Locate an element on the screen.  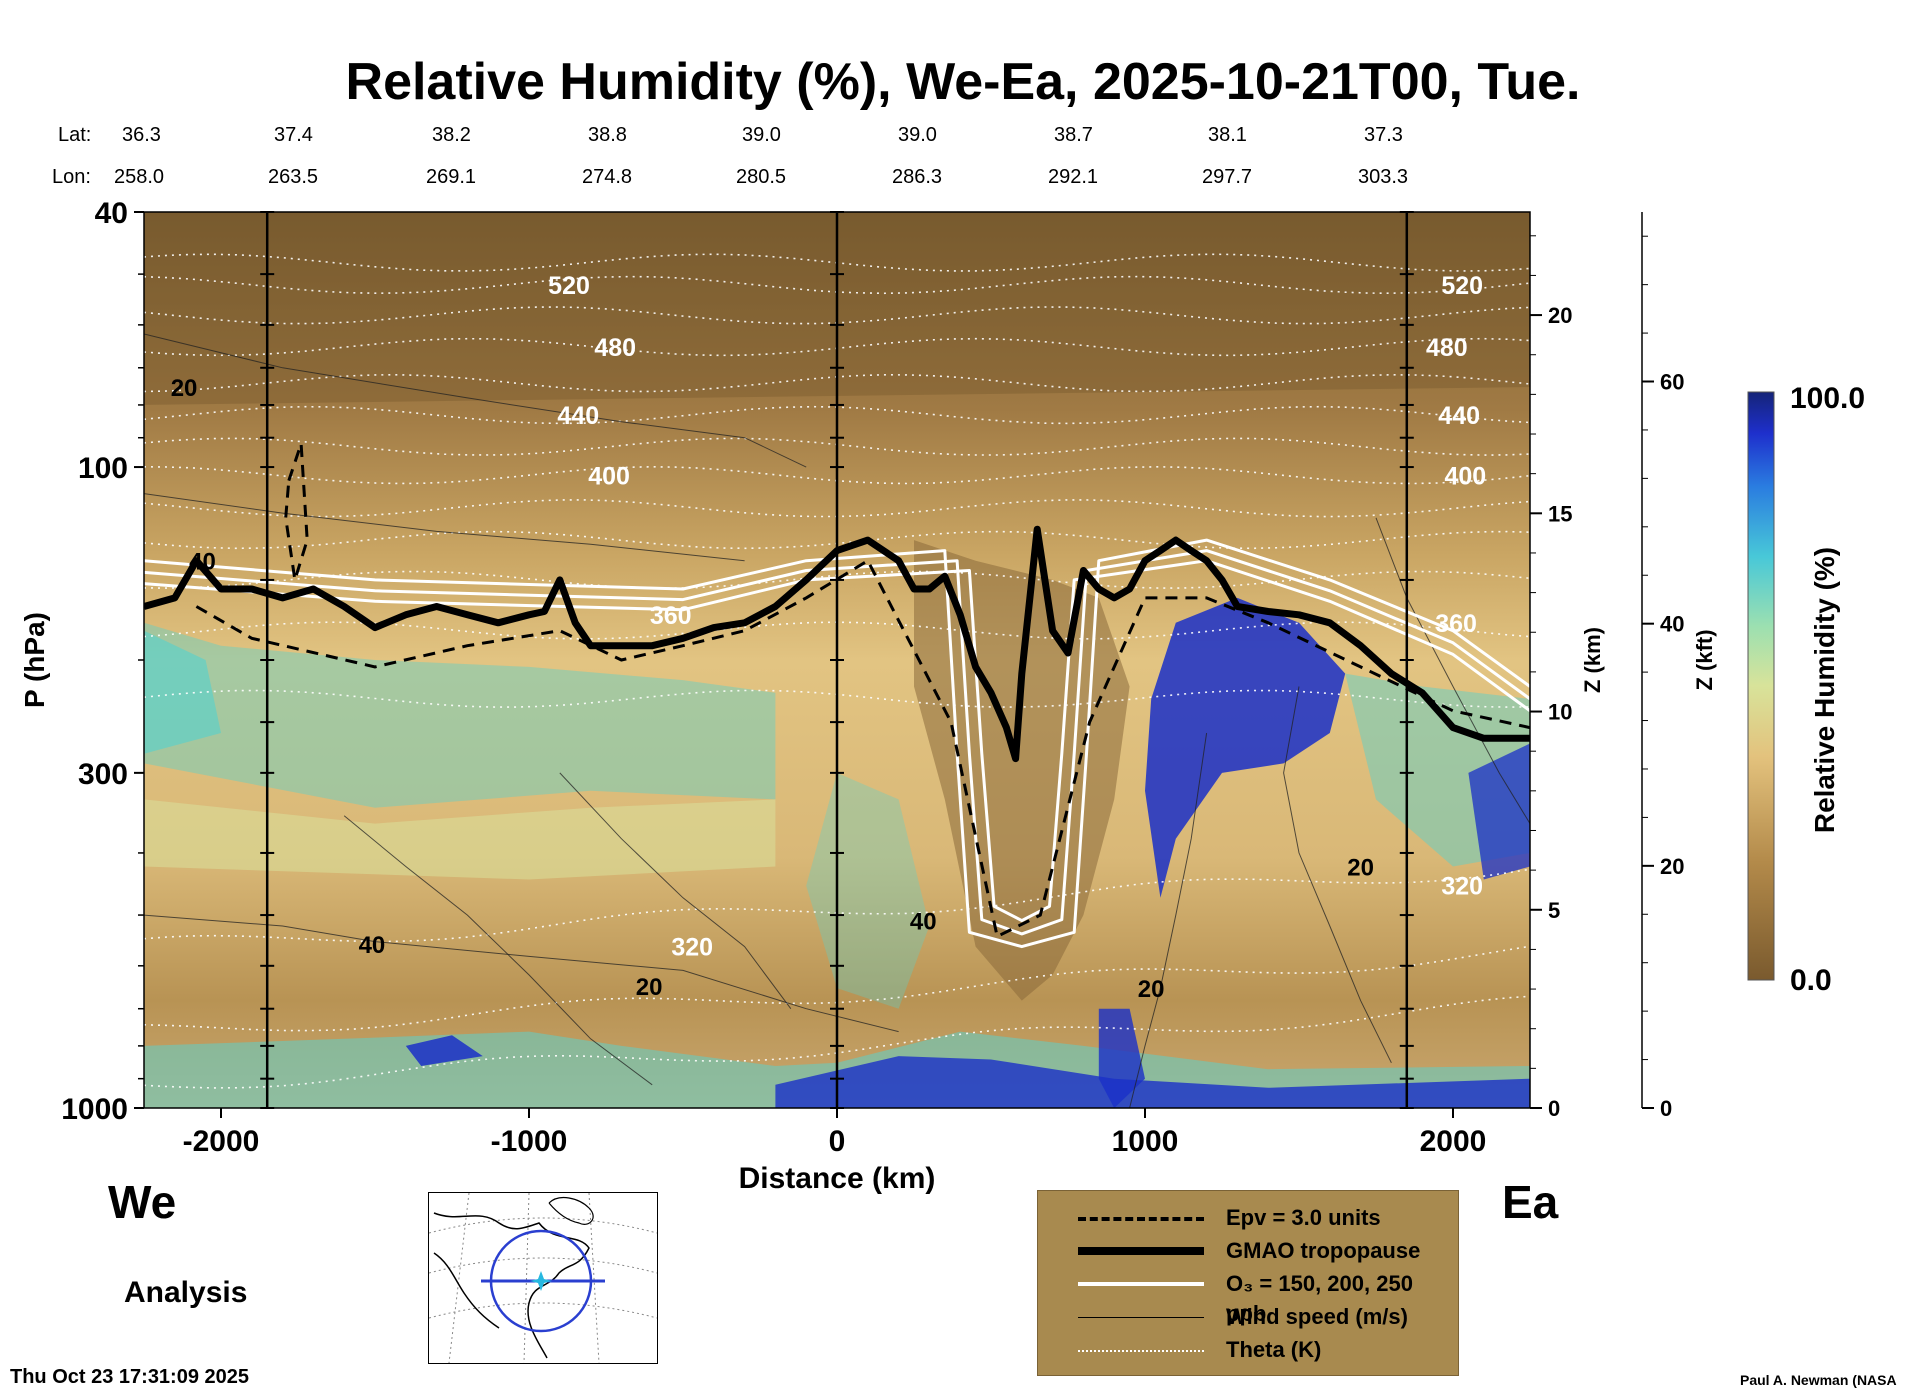
lon-tick-value: 297.7 is located at coordinates (1227, 177).